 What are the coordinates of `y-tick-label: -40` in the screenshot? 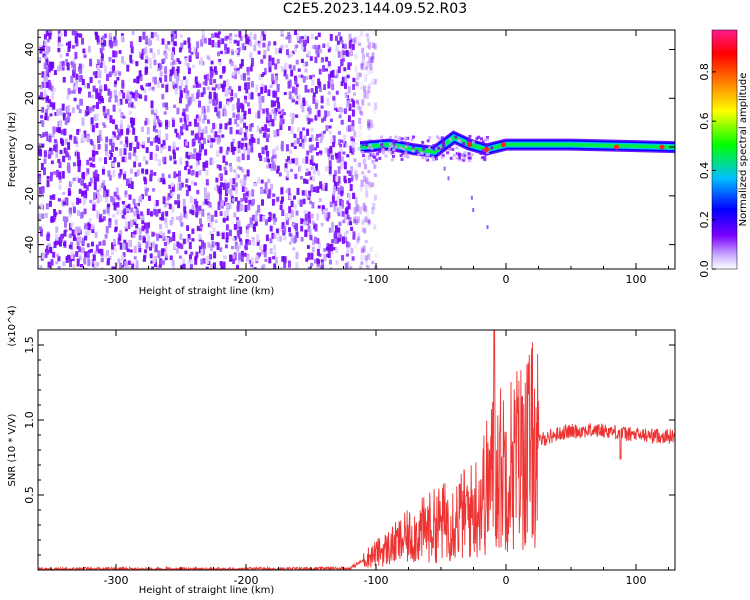 It's located at (29, 245).